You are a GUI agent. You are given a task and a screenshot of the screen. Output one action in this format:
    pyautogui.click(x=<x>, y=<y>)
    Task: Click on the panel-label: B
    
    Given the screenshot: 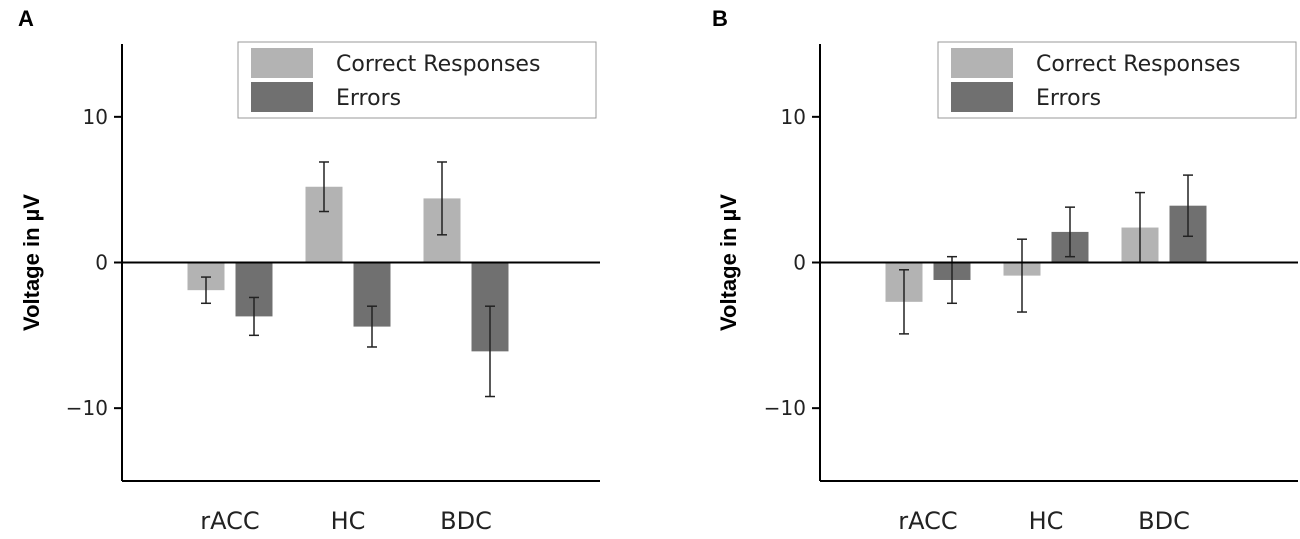 What is the action you would take?
    pyautogui.click(x=720, y=18)
    